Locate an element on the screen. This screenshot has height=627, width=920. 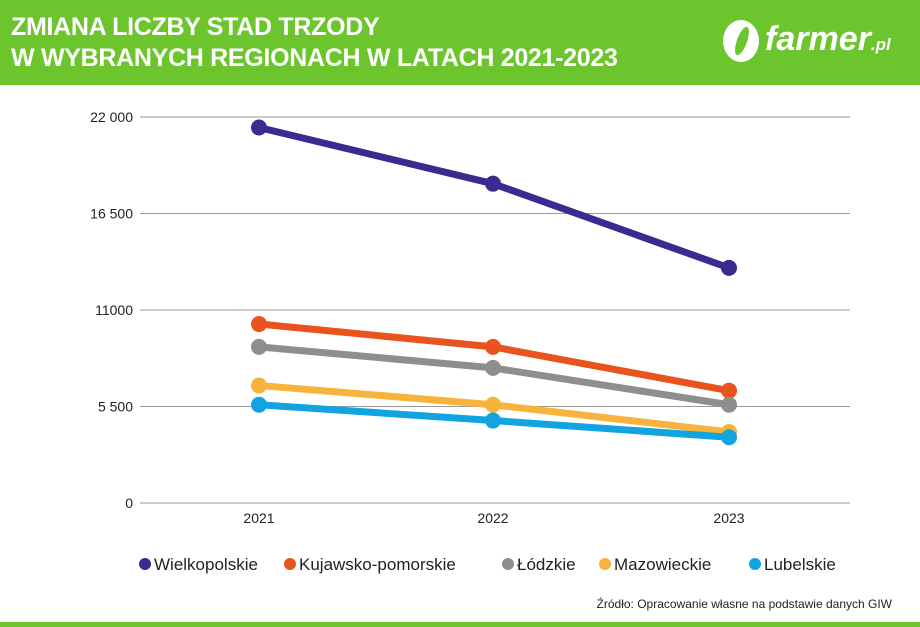
y-tick-label: 5 500 is located at coordinates (115, 407).